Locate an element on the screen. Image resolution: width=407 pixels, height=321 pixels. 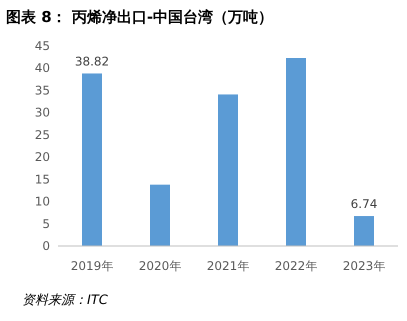
chart-title: 图表 8： 丙烯净出口-中国台湾（万吨） is located at coordinates (140, 17).